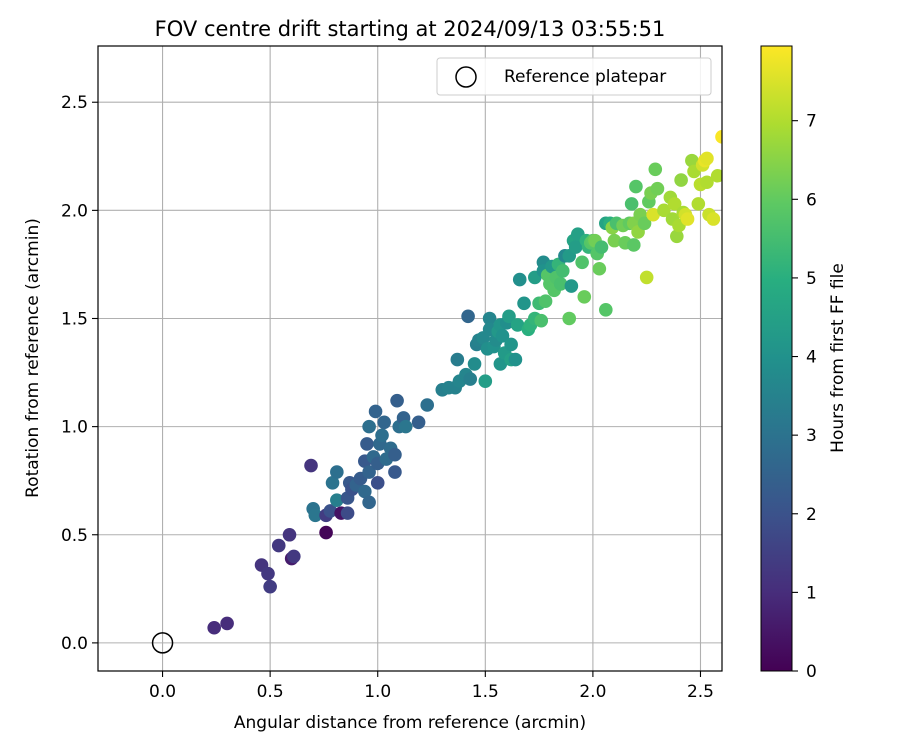 Image resolution: width=900 pixels, height=750 pixels. I want to click on colorbar-label: Hours from first FF file, so click(838, 358).